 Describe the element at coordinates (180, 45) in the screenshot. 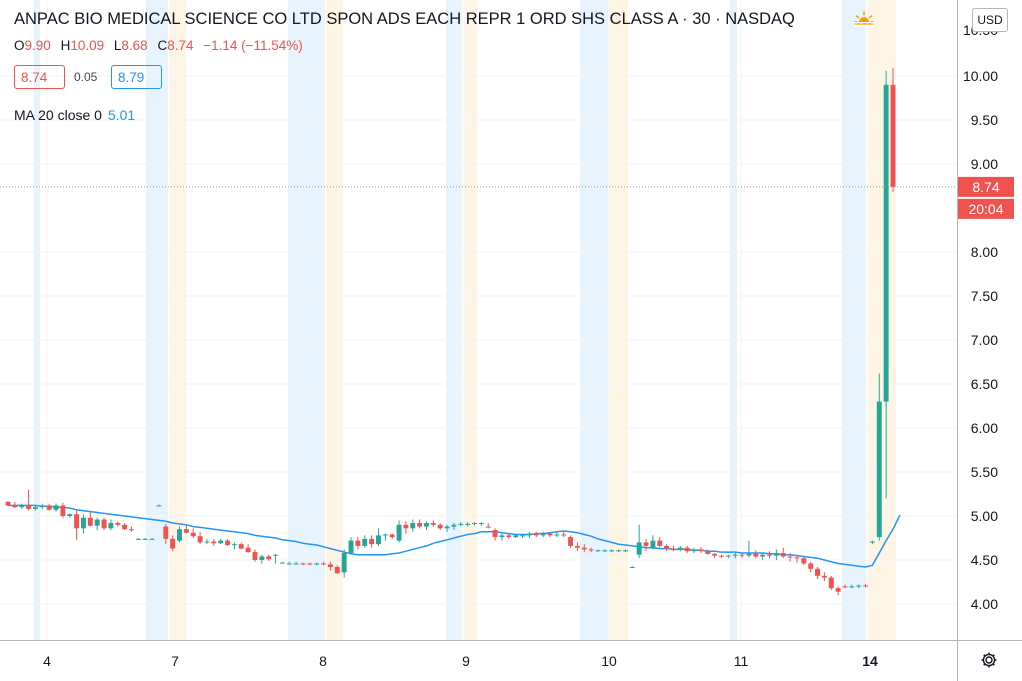

I see `close-value: 8.74` at that location.